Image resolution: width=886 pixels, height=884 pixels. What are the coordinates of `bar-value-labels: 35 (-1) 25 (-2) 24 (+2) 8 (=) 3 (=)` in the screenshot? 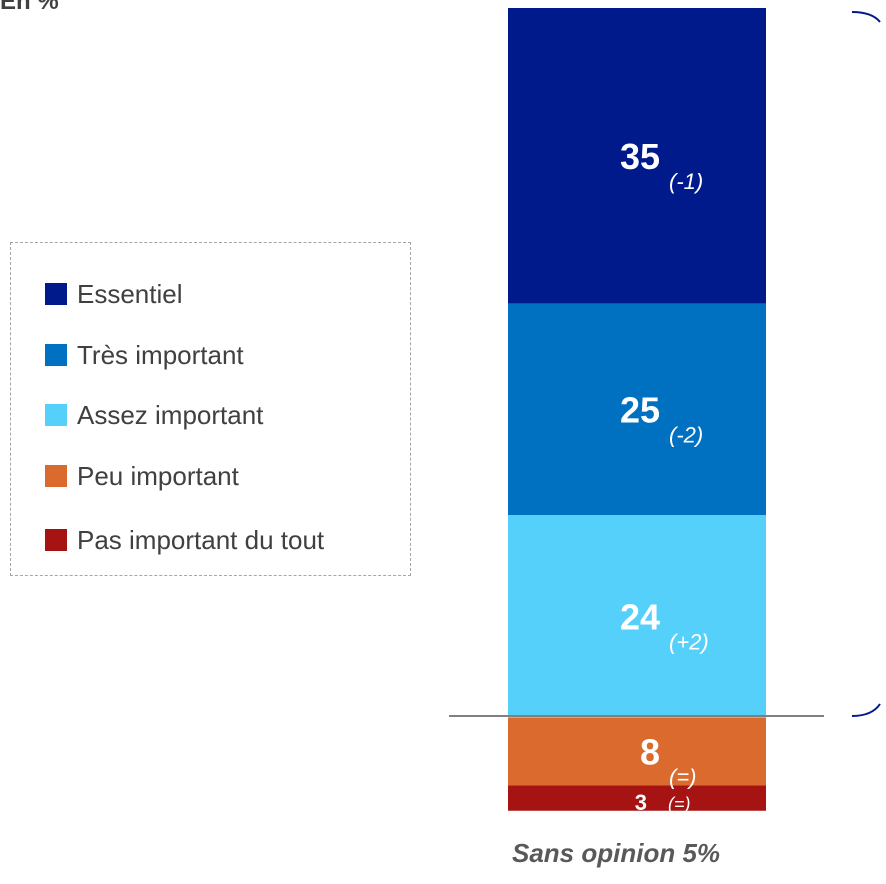 It's located at (664, 475).